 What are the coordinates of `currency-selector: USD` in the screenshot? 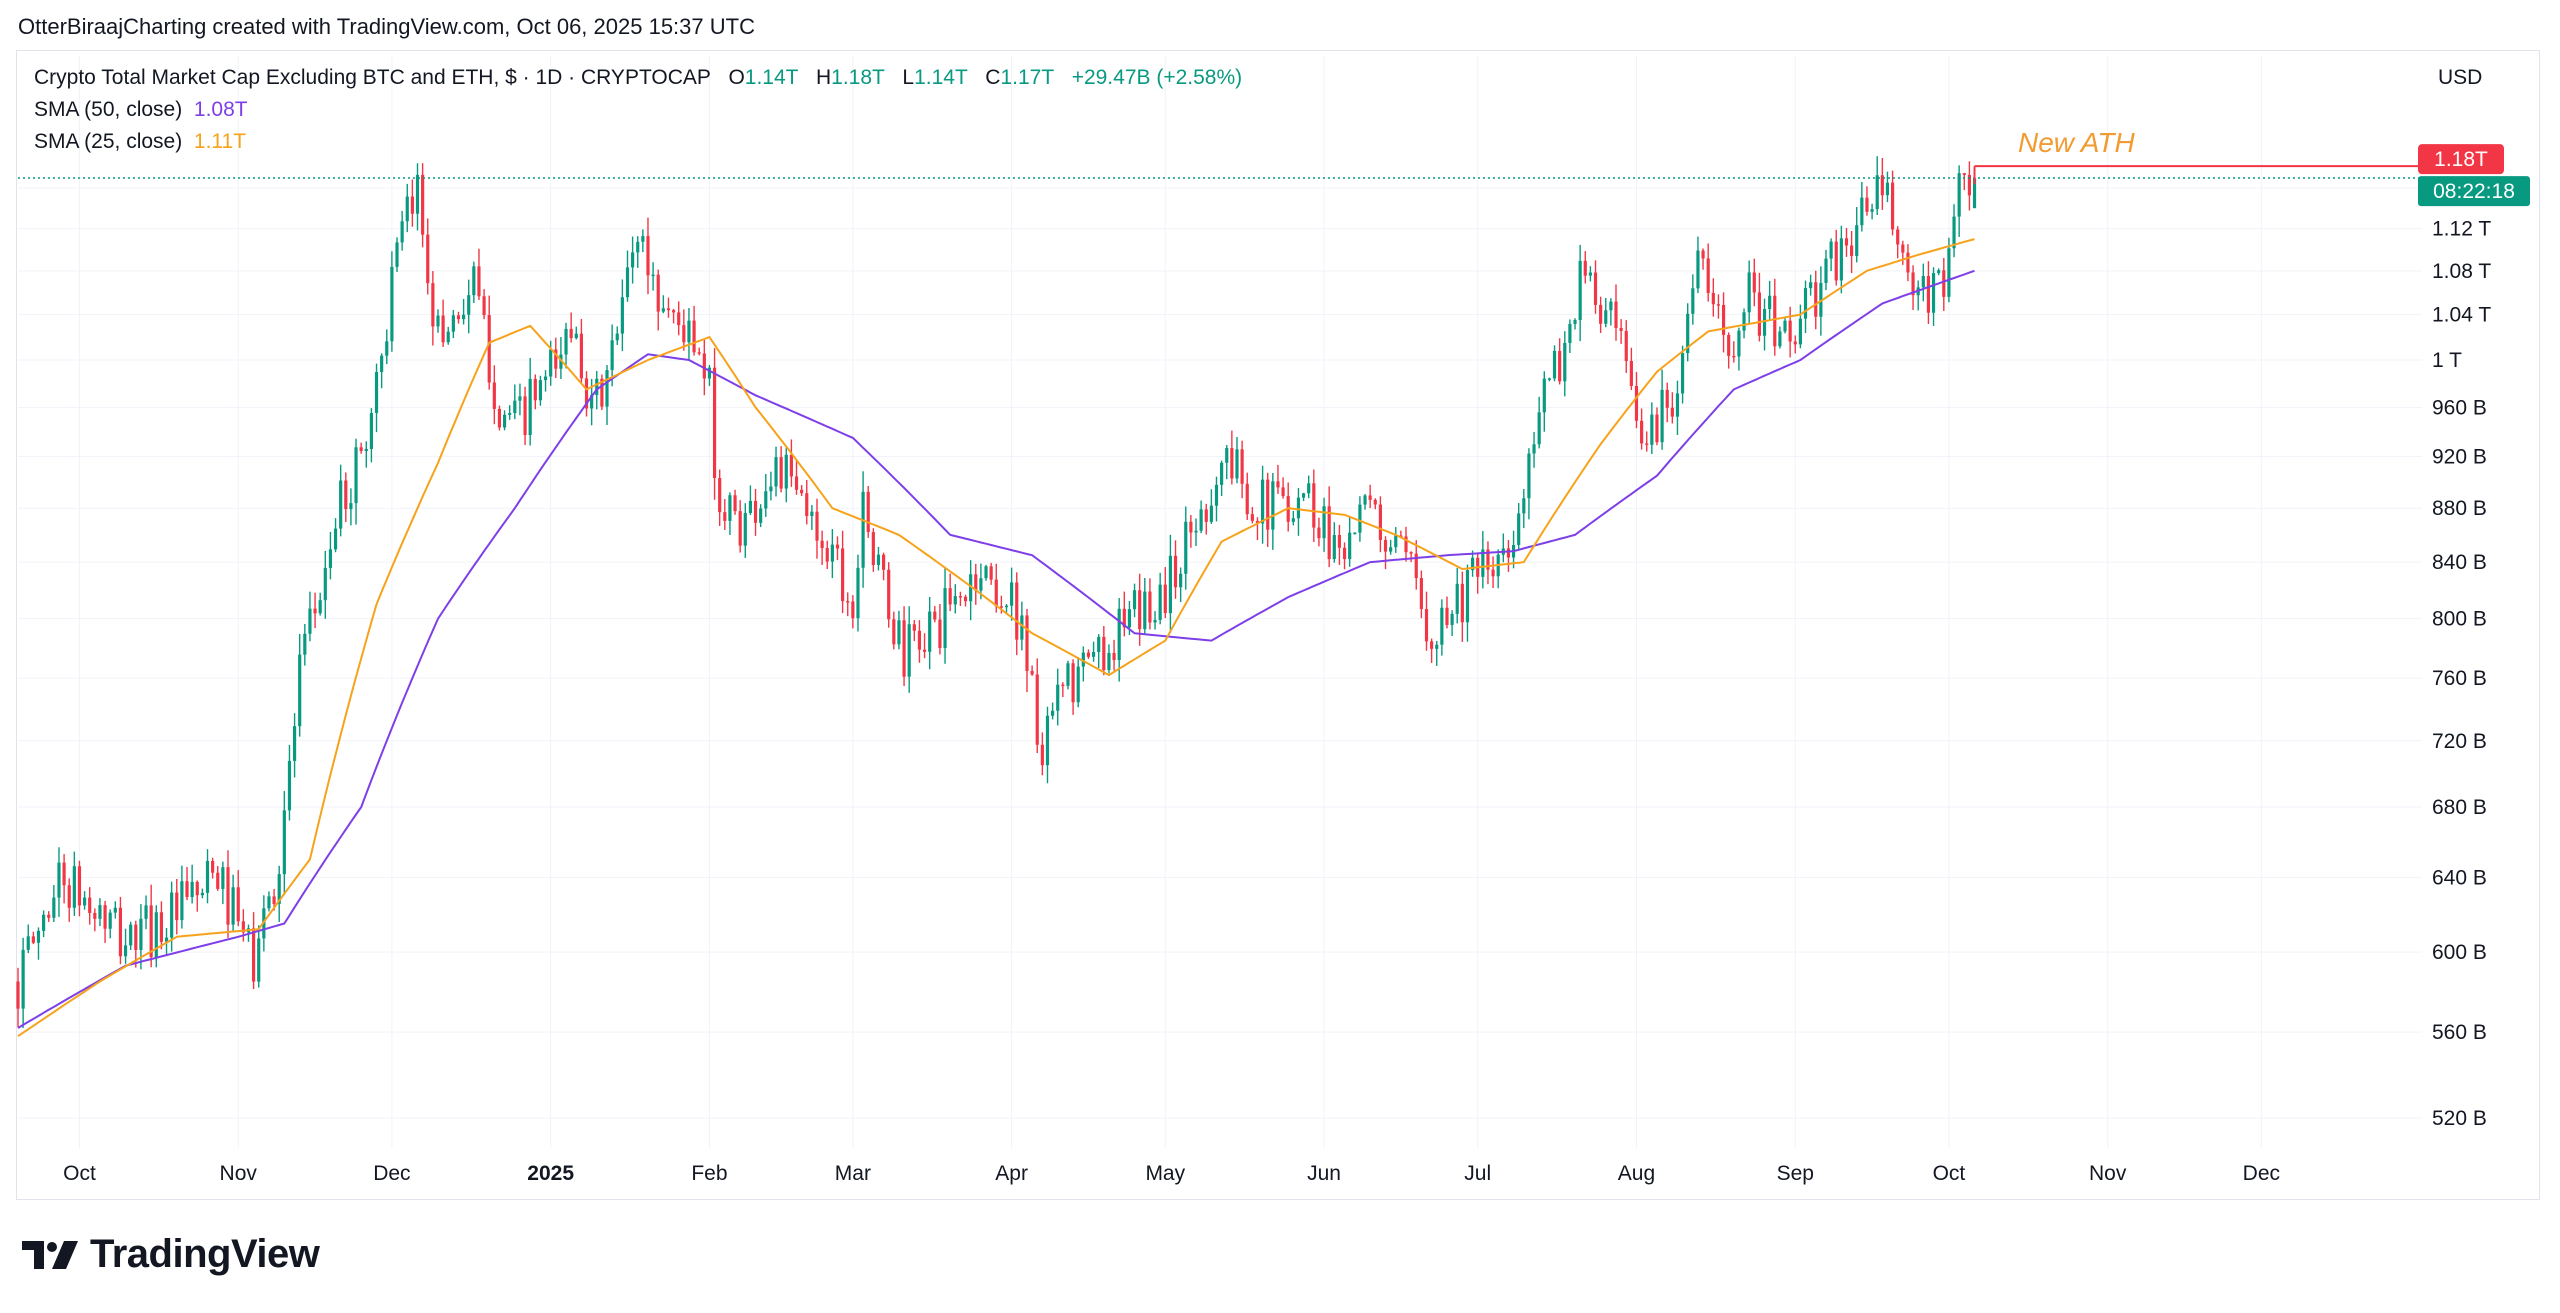 It's located at (2460, 77).